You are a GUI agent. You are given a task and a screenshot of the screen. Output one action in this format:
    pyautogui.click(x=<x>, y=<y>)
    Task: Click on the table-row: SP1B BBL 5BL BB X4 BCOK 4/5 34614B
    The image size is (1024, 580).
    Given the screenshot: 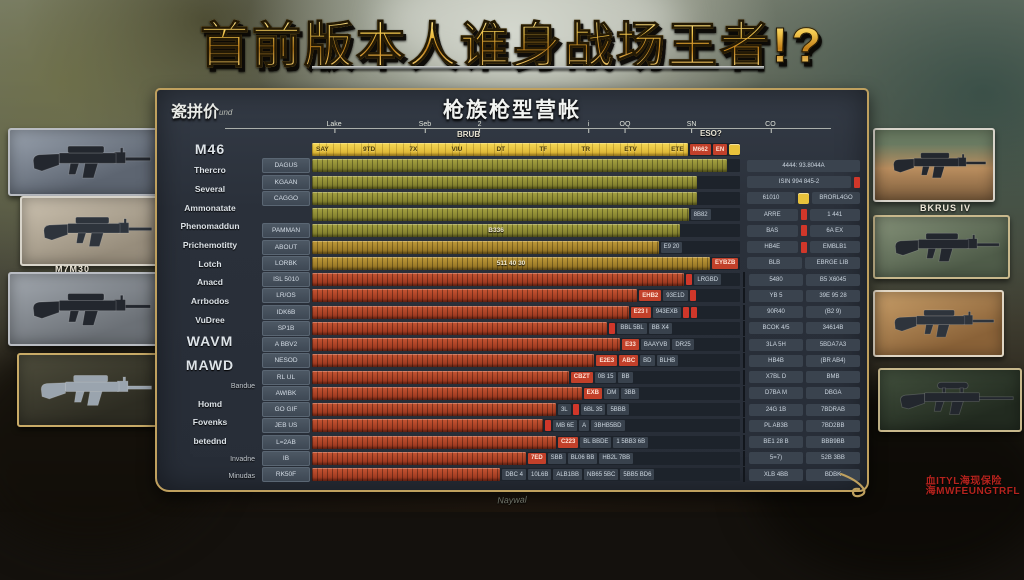 What is the action you would take?
    pyautogui.click(x=561, y=328)
    